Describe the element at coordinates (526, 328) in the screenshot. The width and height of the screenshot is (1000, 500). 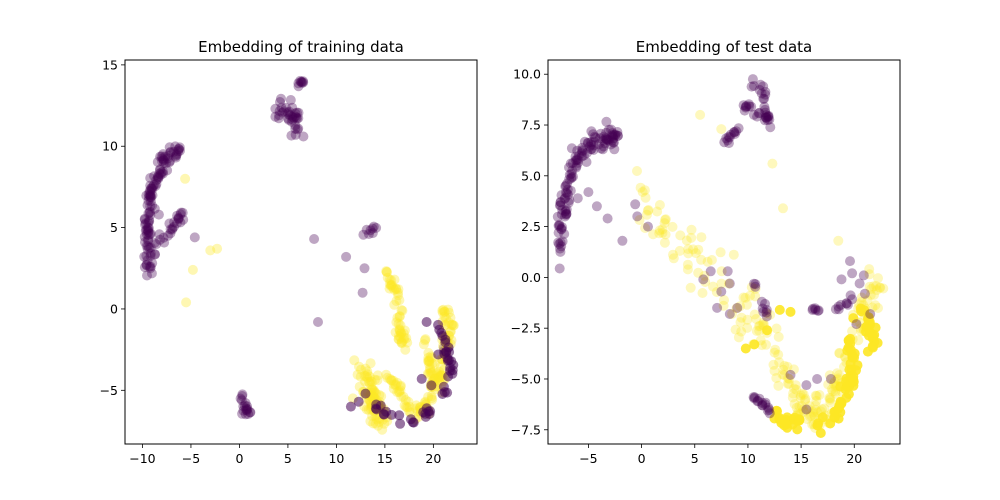
I see `test-y-tick-label: −2.5` at that location.